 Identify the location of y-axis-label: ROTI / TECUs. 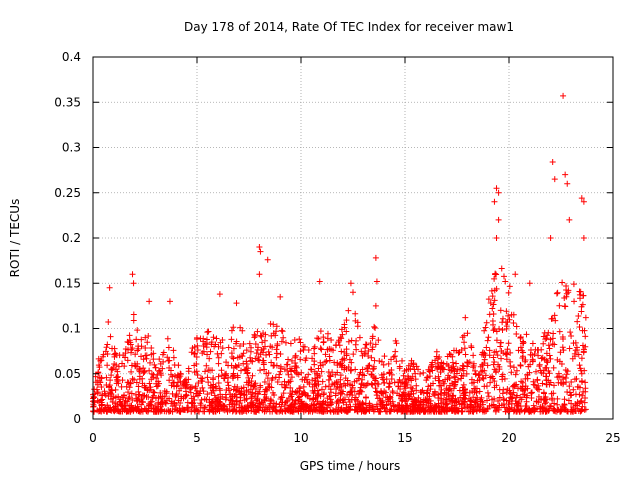
(15, 238).